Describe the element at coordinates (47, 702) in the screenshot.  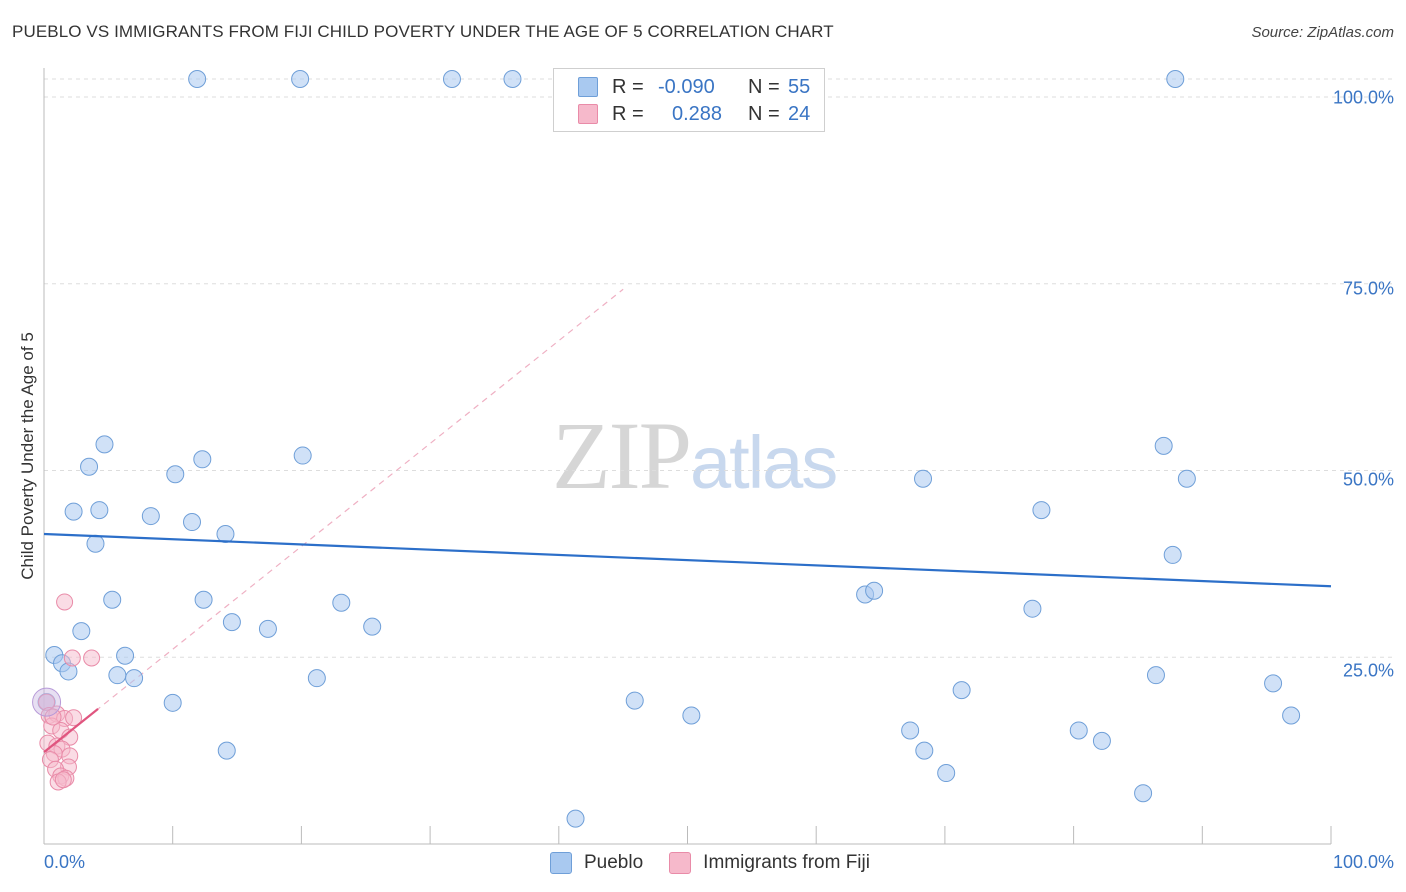
I see `overlap-point` at that location.